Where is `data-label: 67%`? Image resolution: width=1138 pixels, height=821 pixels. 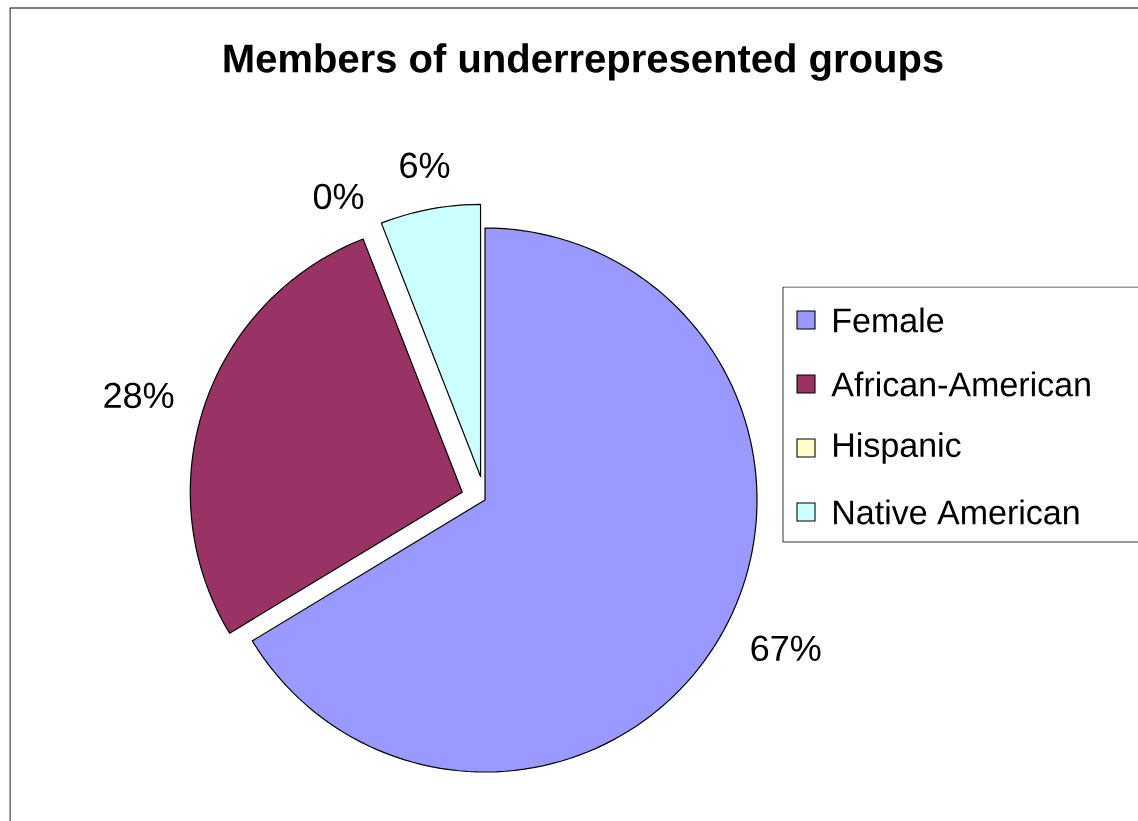 data-label: 67% is located at coordinates (786, 648).